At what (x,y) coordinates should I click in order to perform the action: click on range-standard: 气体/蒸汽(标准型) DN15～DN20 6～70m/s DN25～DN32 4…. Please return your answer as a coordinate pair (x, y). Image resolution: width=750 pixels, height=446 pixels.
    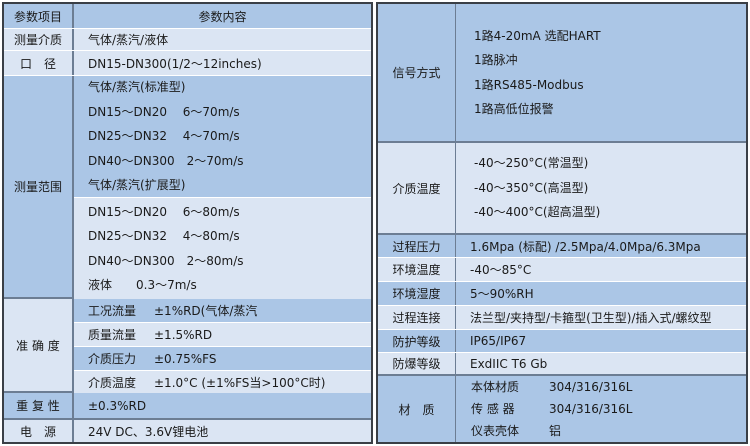
    Looking at the image, I should click on (222, 137).